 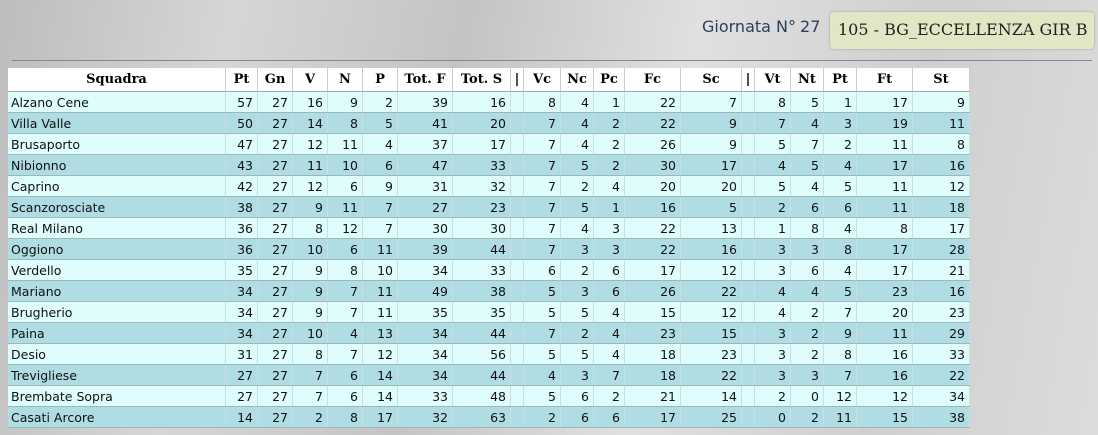 I want to click on stat-cell: 20, so click(x=884, y=312).